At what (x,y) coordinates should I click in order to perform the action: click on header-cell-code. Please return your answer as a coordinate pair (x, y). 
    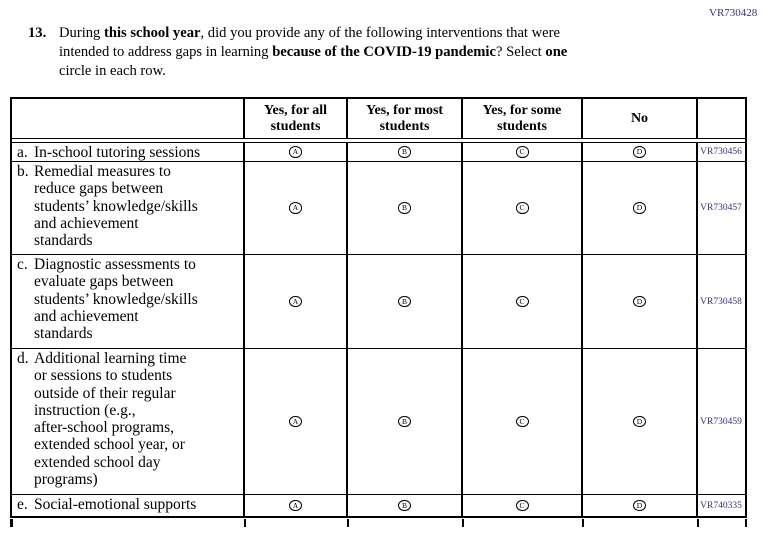
    Looking at the image, I should click on (721, 118).